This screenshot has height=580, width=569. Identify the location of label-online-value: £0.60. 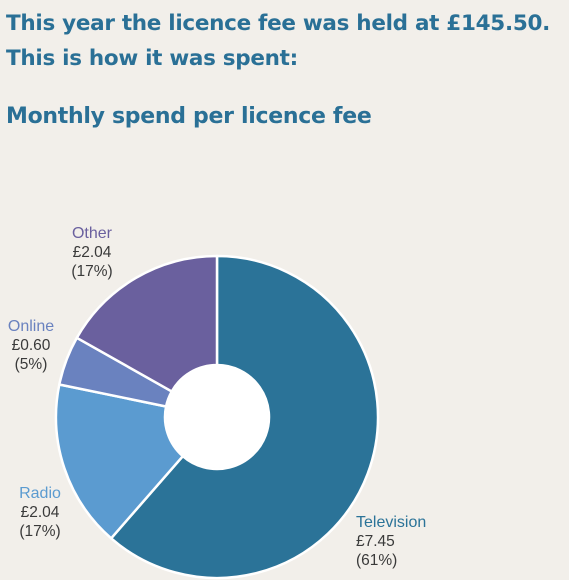
(31, 345).